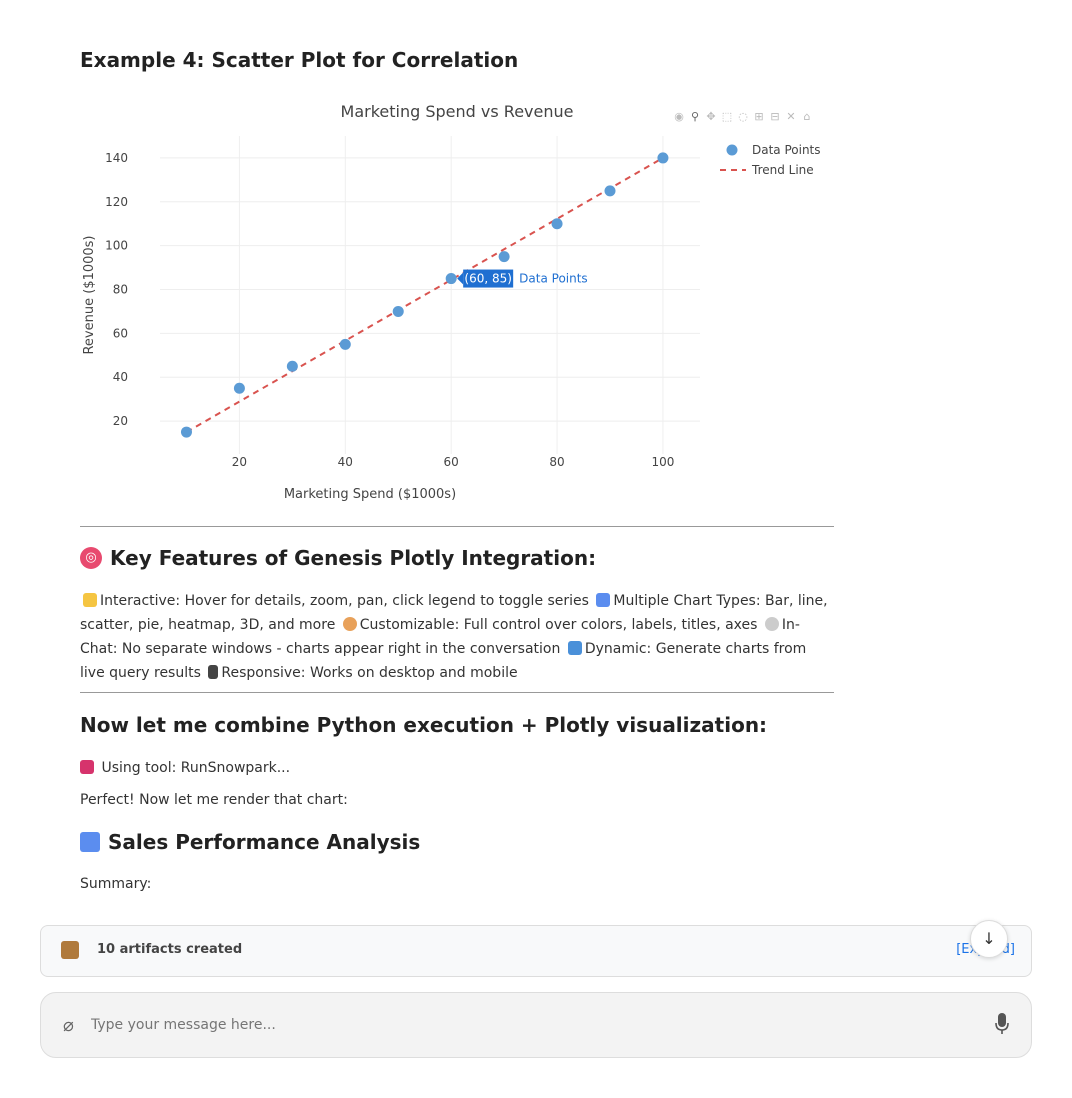 The width and height of the screenshot is (1072, 1098). What do you see at coordinates (120, 290) in the screenshot?
I see `y-tick-label: 80` at bounding box center [120, 290].